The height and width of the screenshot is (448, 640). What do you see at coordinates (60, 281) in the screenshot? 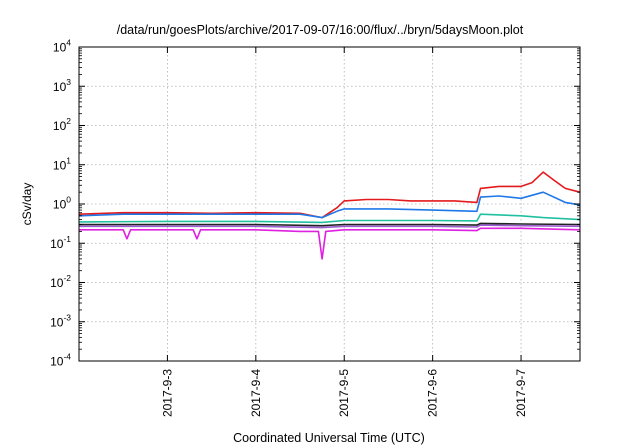
I see `y-tick-label: 10⁻²` at bounding box center [60, 281].